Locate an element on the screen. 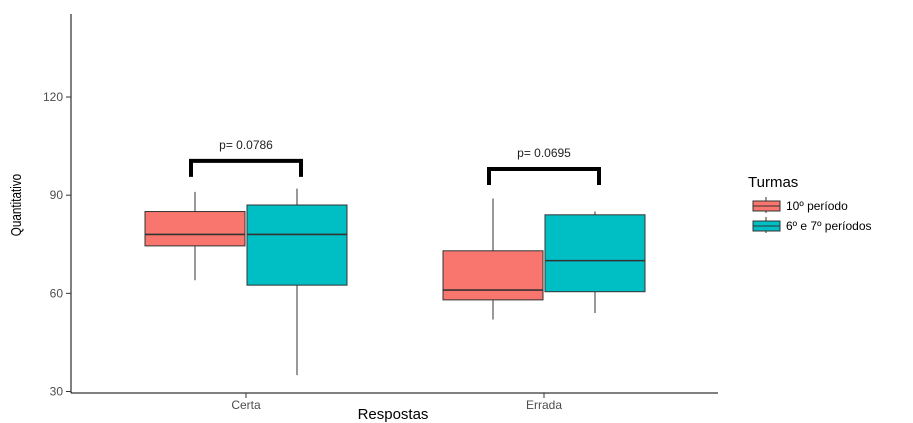 Image resolution: width=913 pixels, height=423 pixels. box-certa-series2 is located at coordinates (297, 282).